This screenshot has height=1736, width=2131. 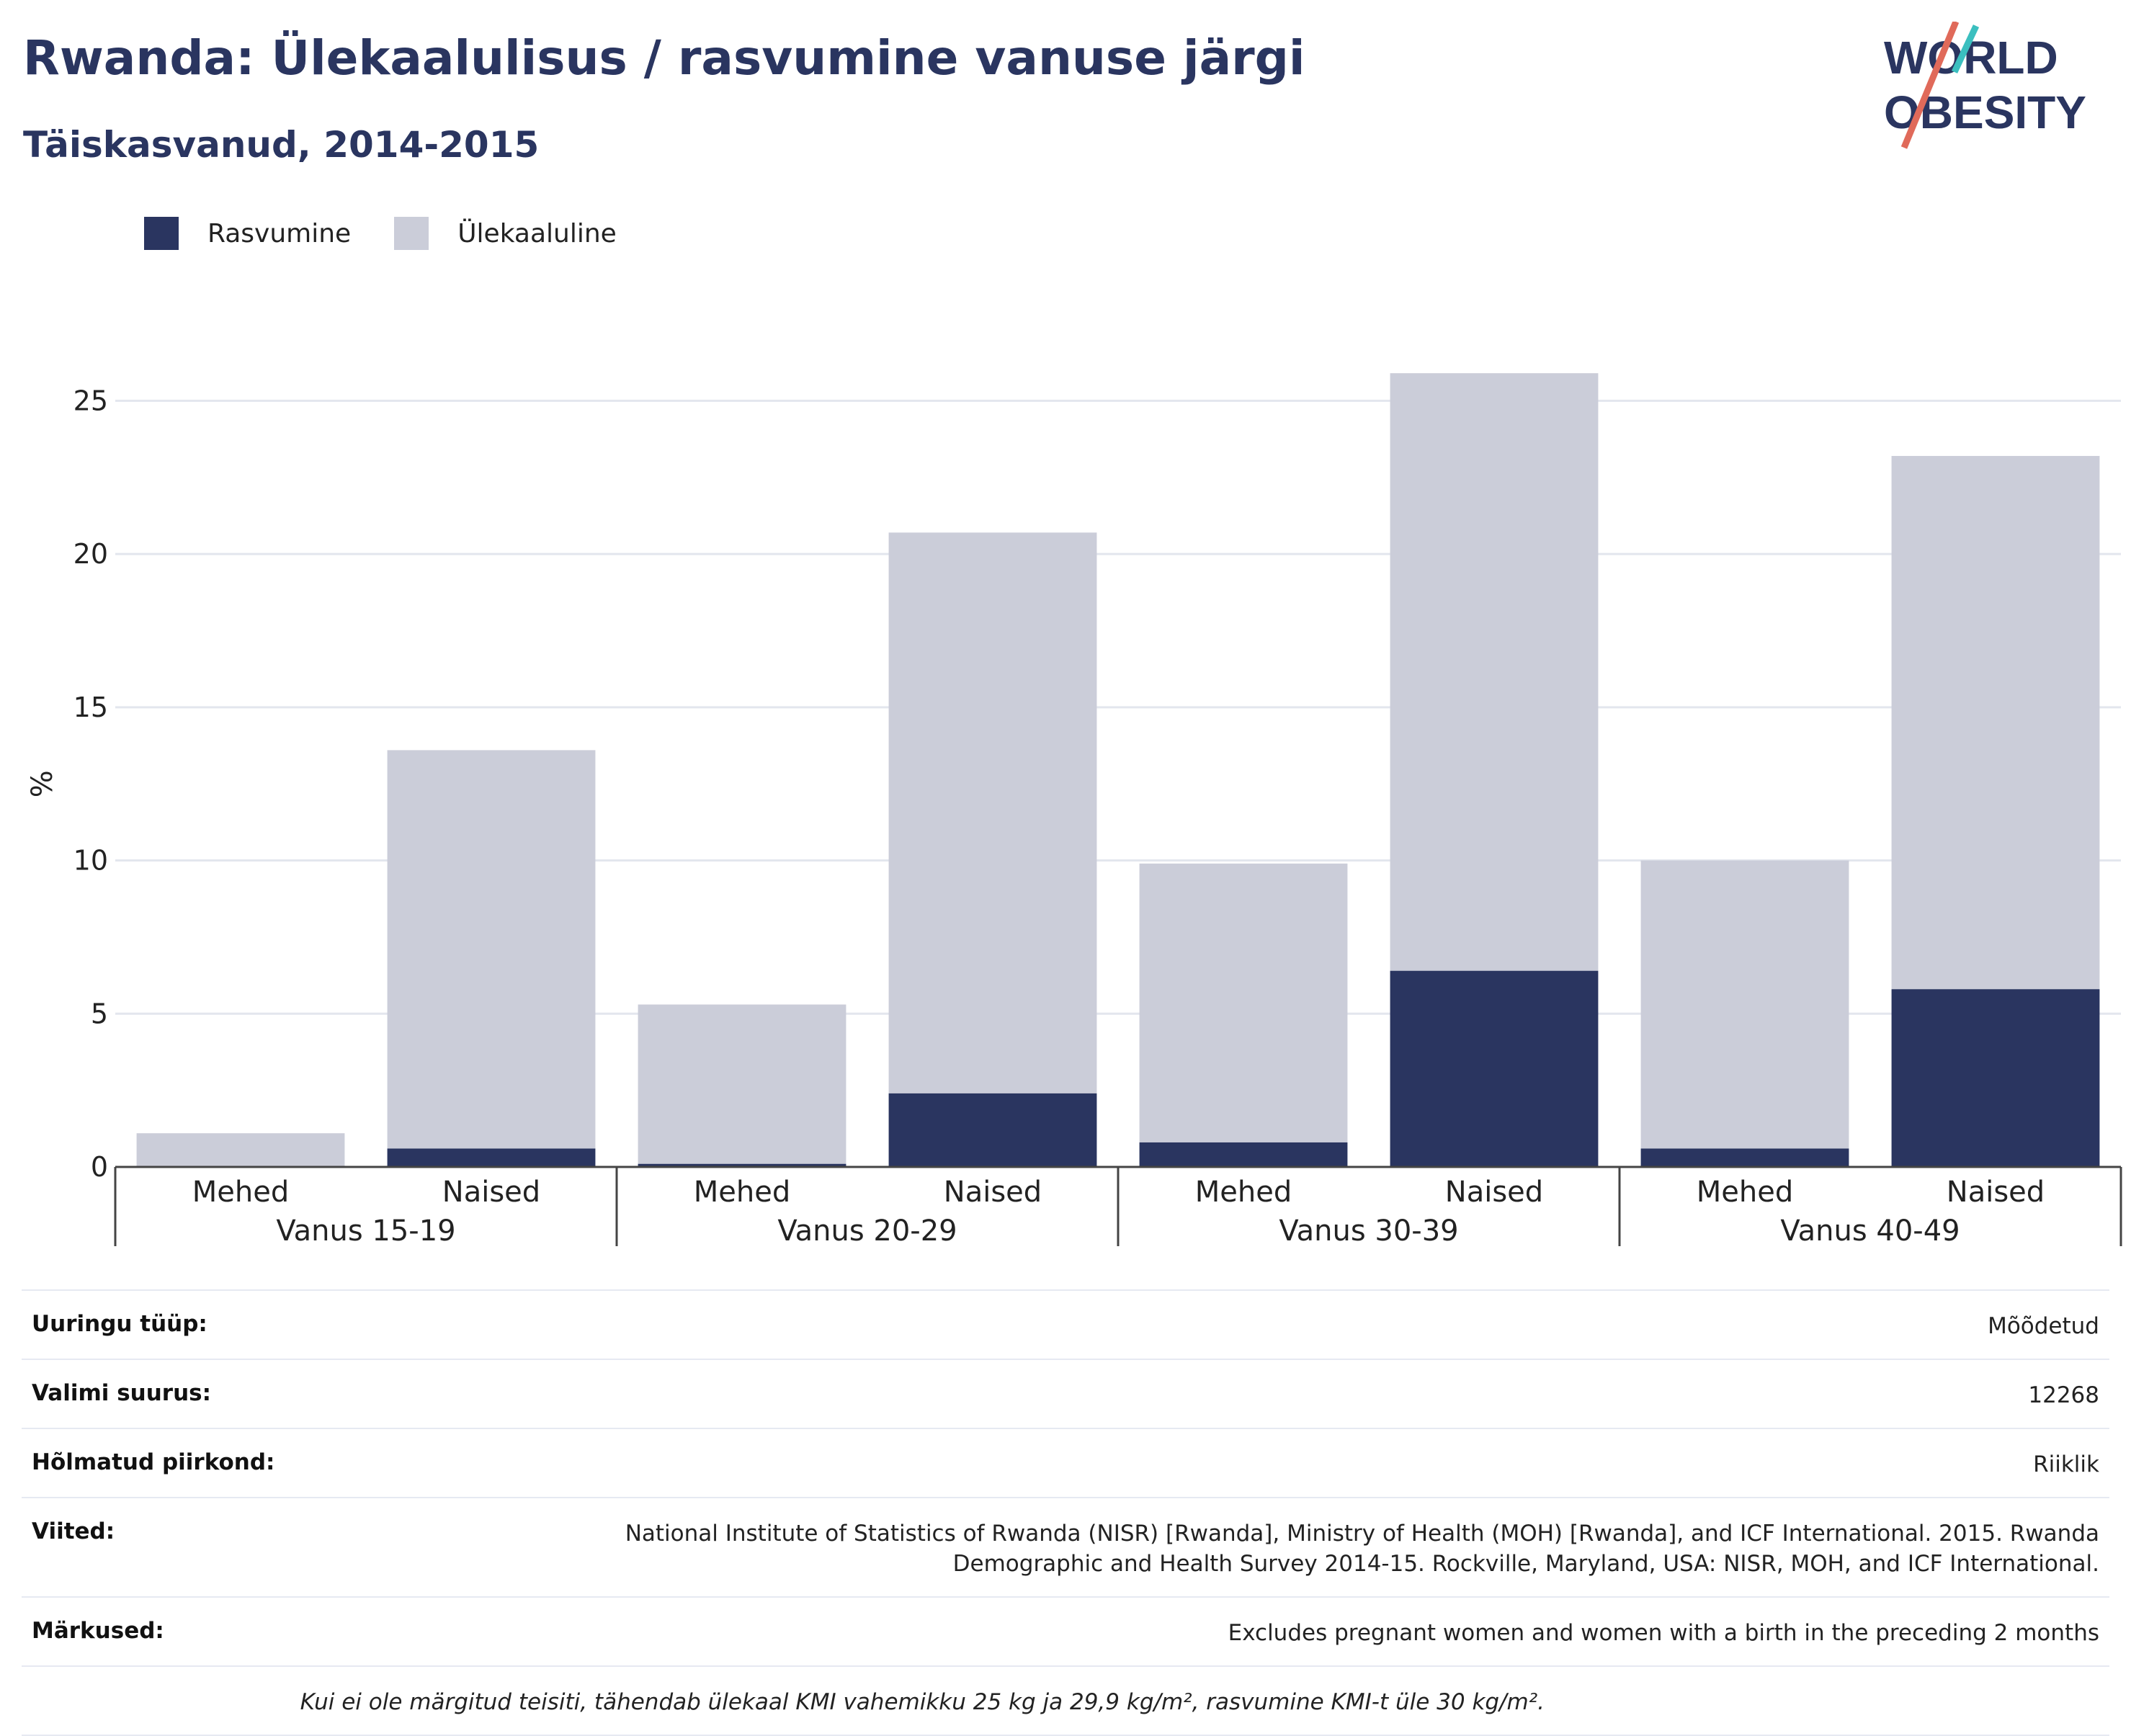 I want to click on meta-key: Viited:, so click(x=74, y=1531).